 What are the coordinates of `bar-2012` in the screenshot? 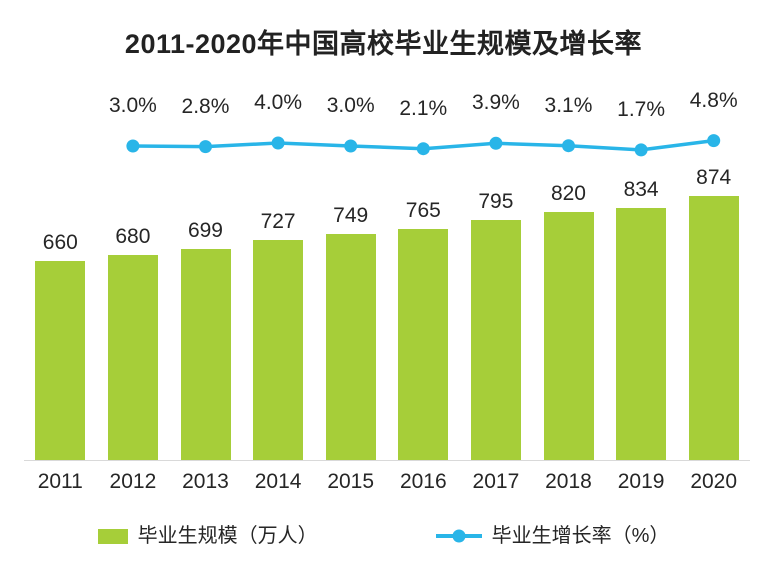 It's located at (132, 357).